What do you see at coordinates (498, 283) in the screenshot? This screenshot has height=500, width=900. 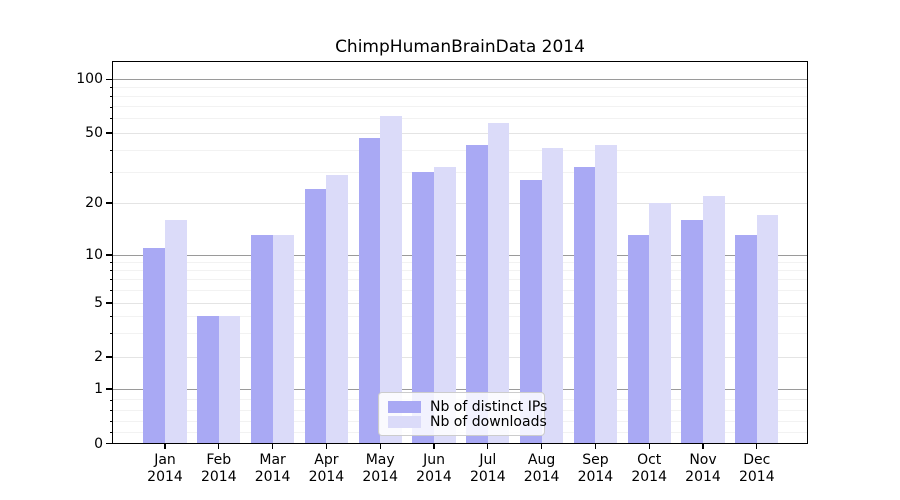 I see `bar-downloads-jul` at bounding box center [498, 283].